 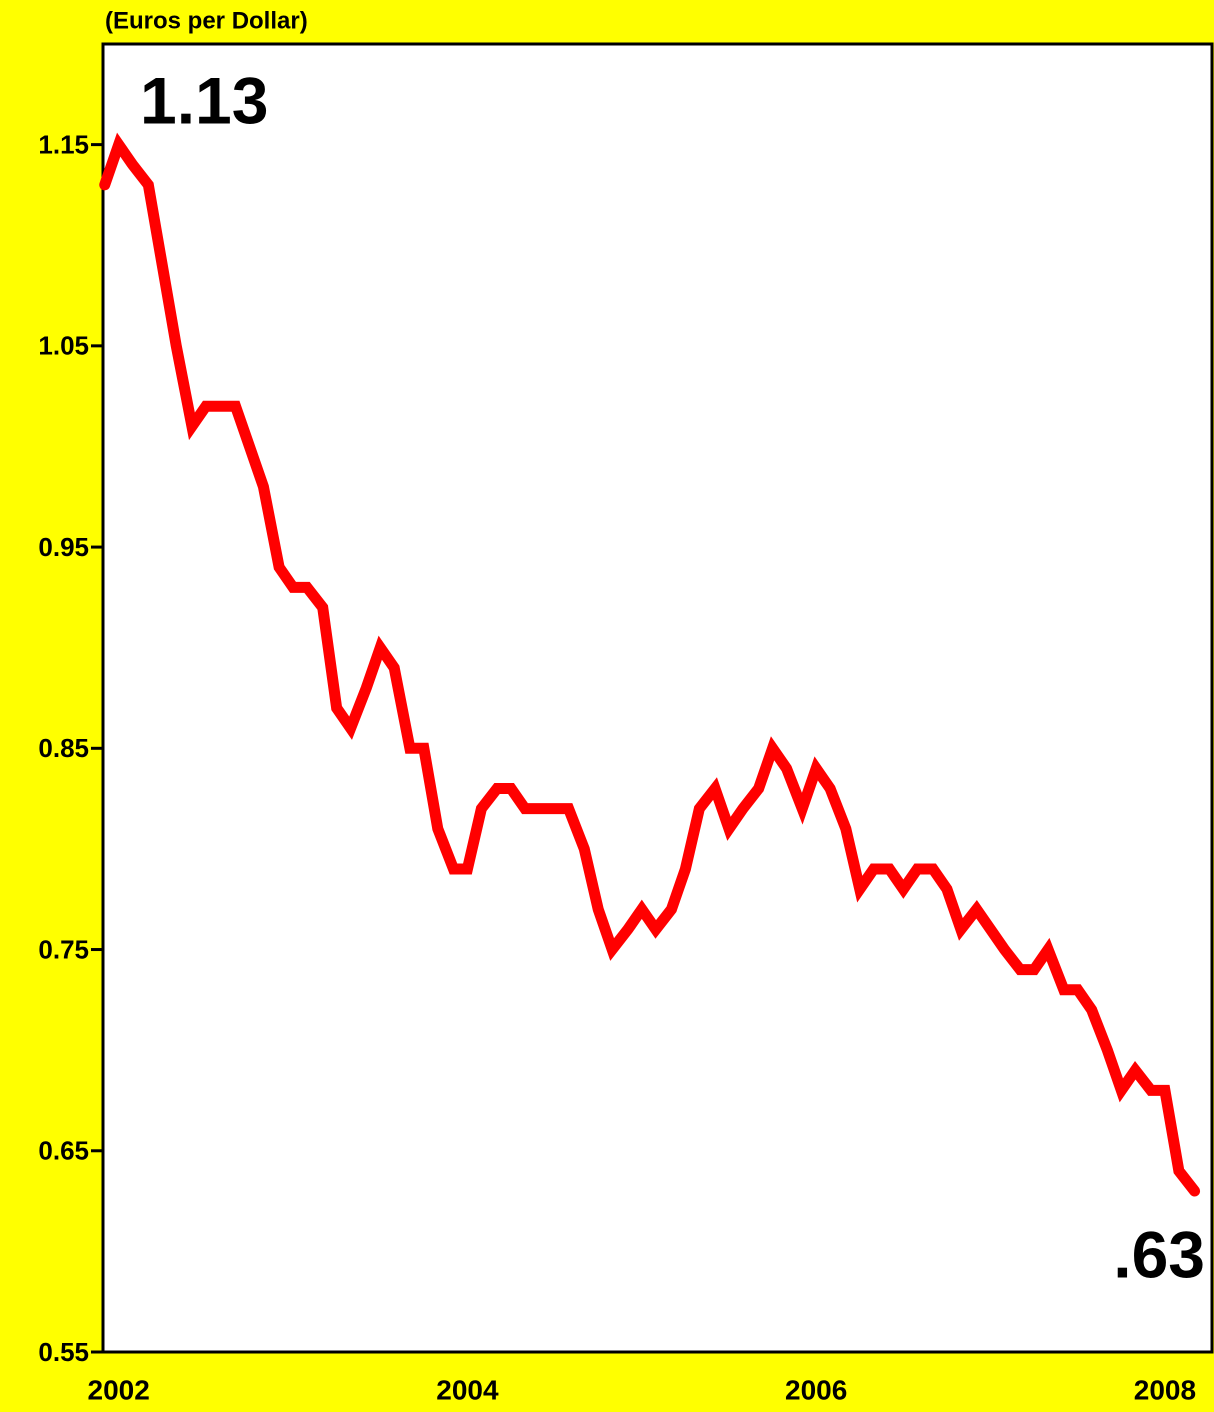 I want to click on x-tick-label: 2002, so click(x=119, y=1389).